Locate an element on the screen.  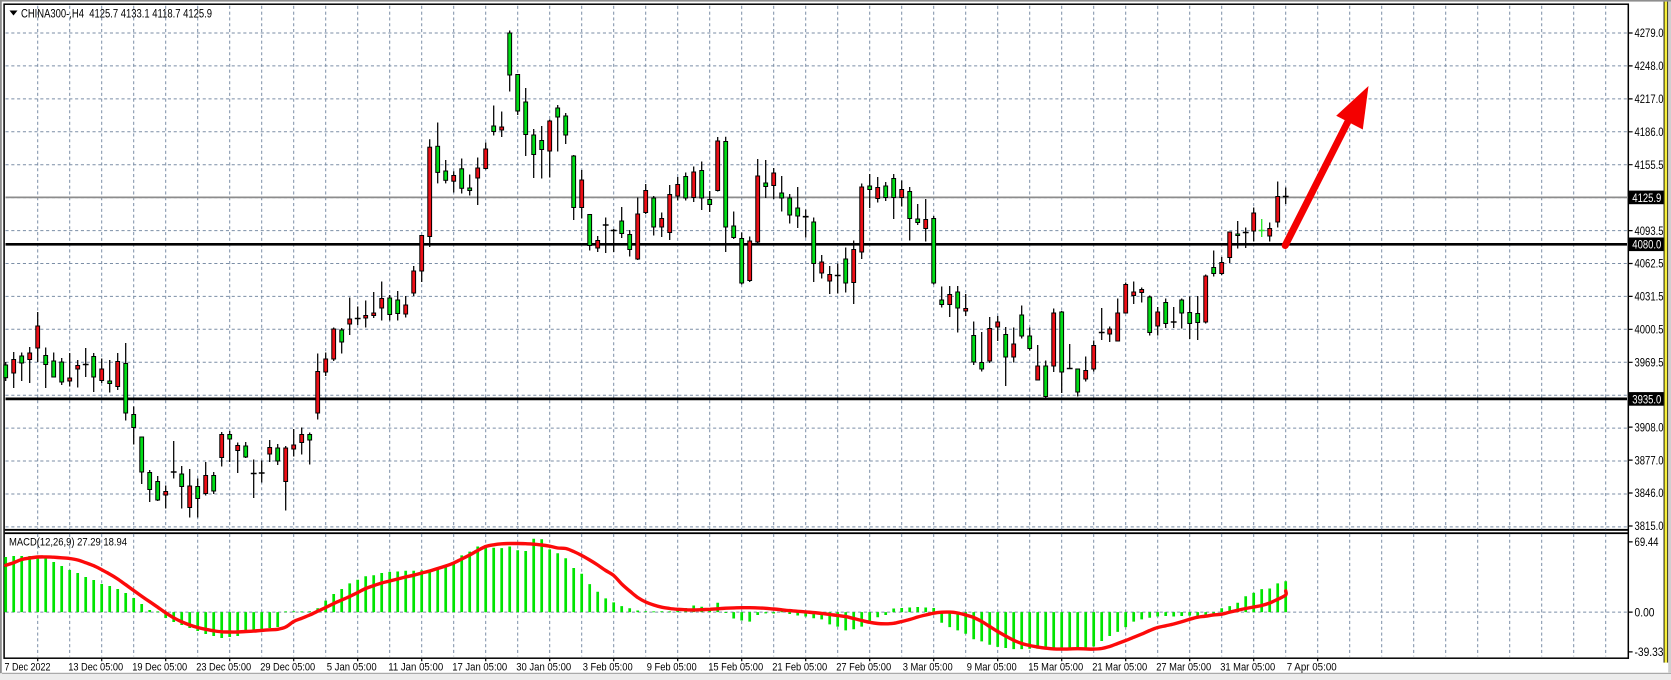
svg-text: 4080.0 is located at coordinates (1646, 245).